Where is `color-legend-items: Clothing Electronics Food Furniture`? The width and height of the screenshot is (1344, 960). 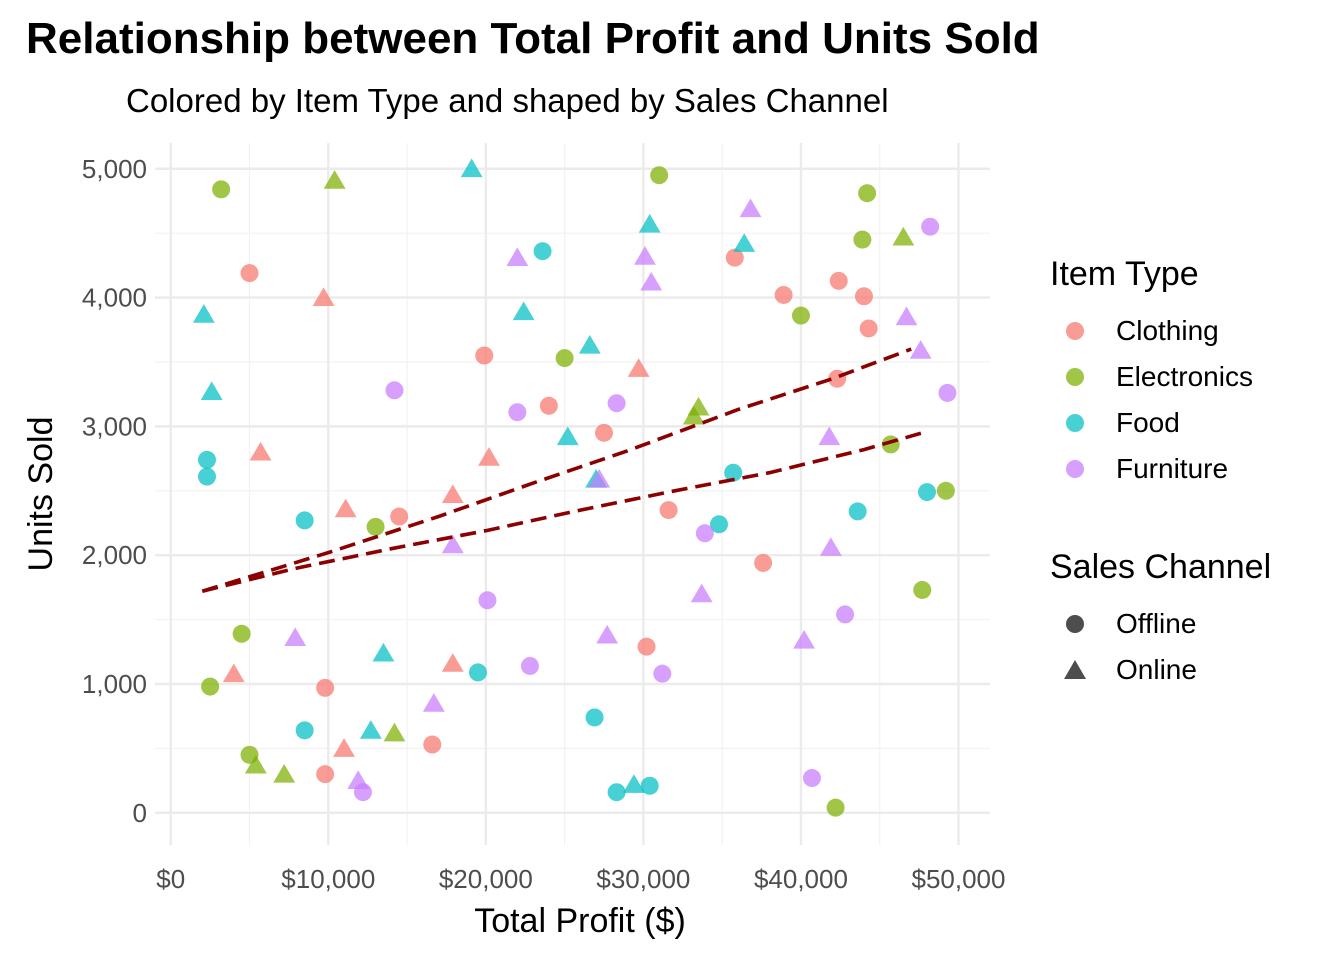
color-legend-items: Clothing Electronics Food Furniture is located at coordinates (1195, 400).